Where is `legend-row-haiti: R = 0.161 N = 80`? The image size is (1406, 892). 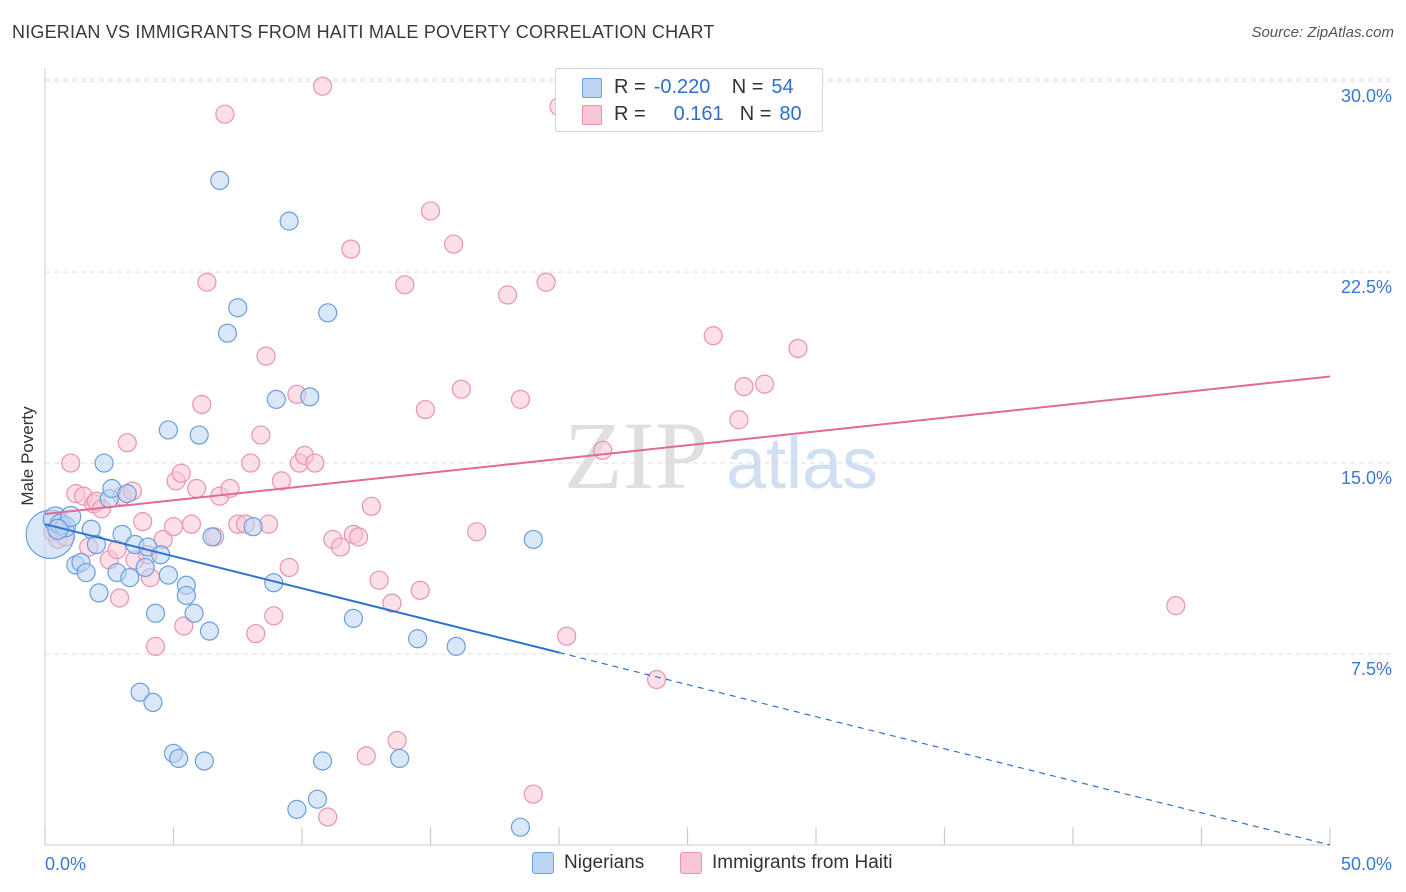
legend-row-haiti: R = 0.161 N = 80 is located at coordinates (708, 114).